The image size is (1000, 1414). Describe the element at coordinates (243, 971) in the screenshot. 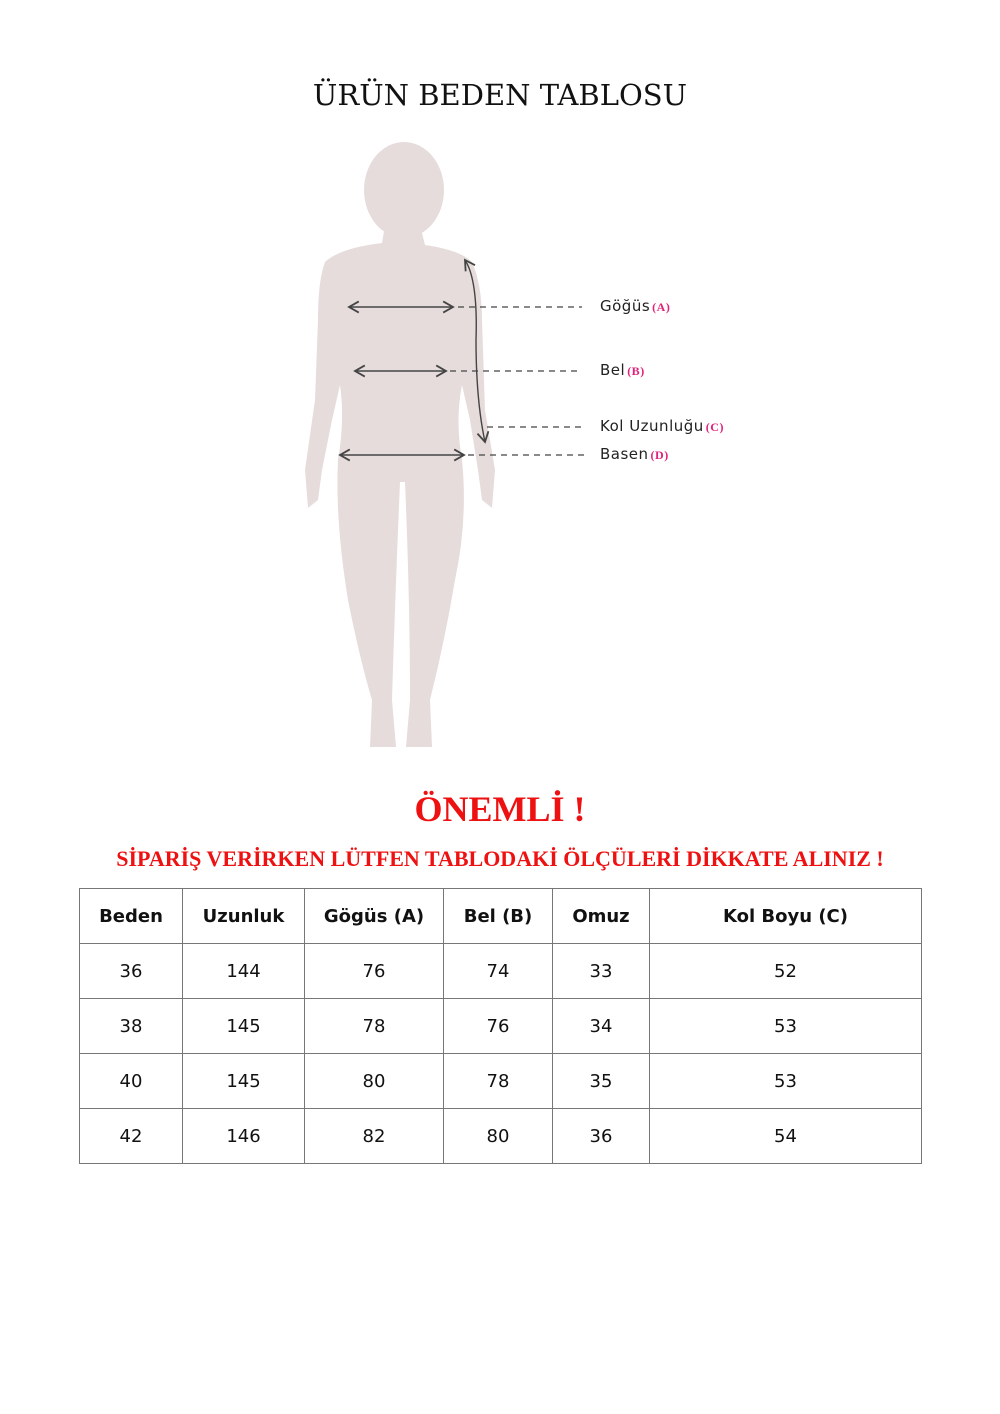

I see `cell: 144` at that location.